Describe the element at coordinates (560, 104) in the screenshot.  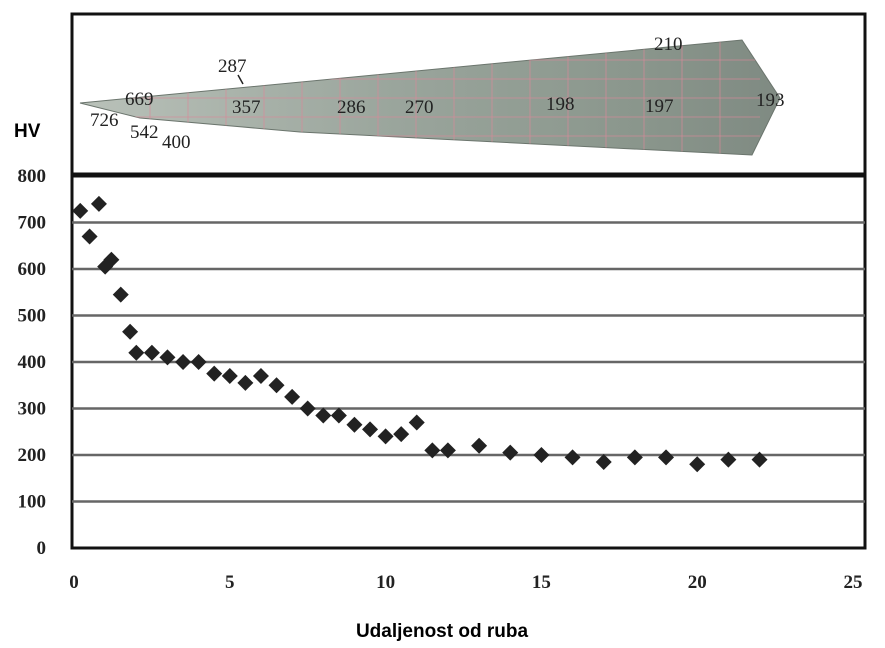
I see `blade-hardness-label: 198` at that location.